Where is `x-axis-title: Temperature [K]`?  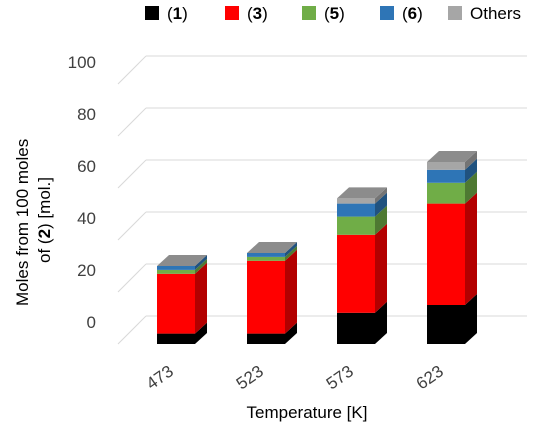
x-axis-title: Temperature [K] is located at coordinates (307, 412).